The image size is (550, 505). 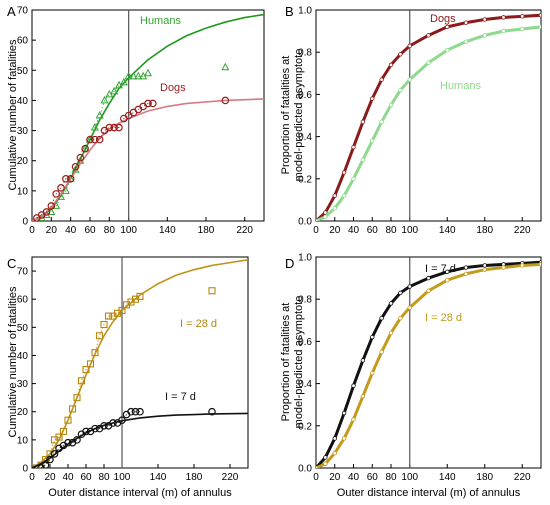 I want to click on y-tick-label: 70, so click(x=23, y=272).